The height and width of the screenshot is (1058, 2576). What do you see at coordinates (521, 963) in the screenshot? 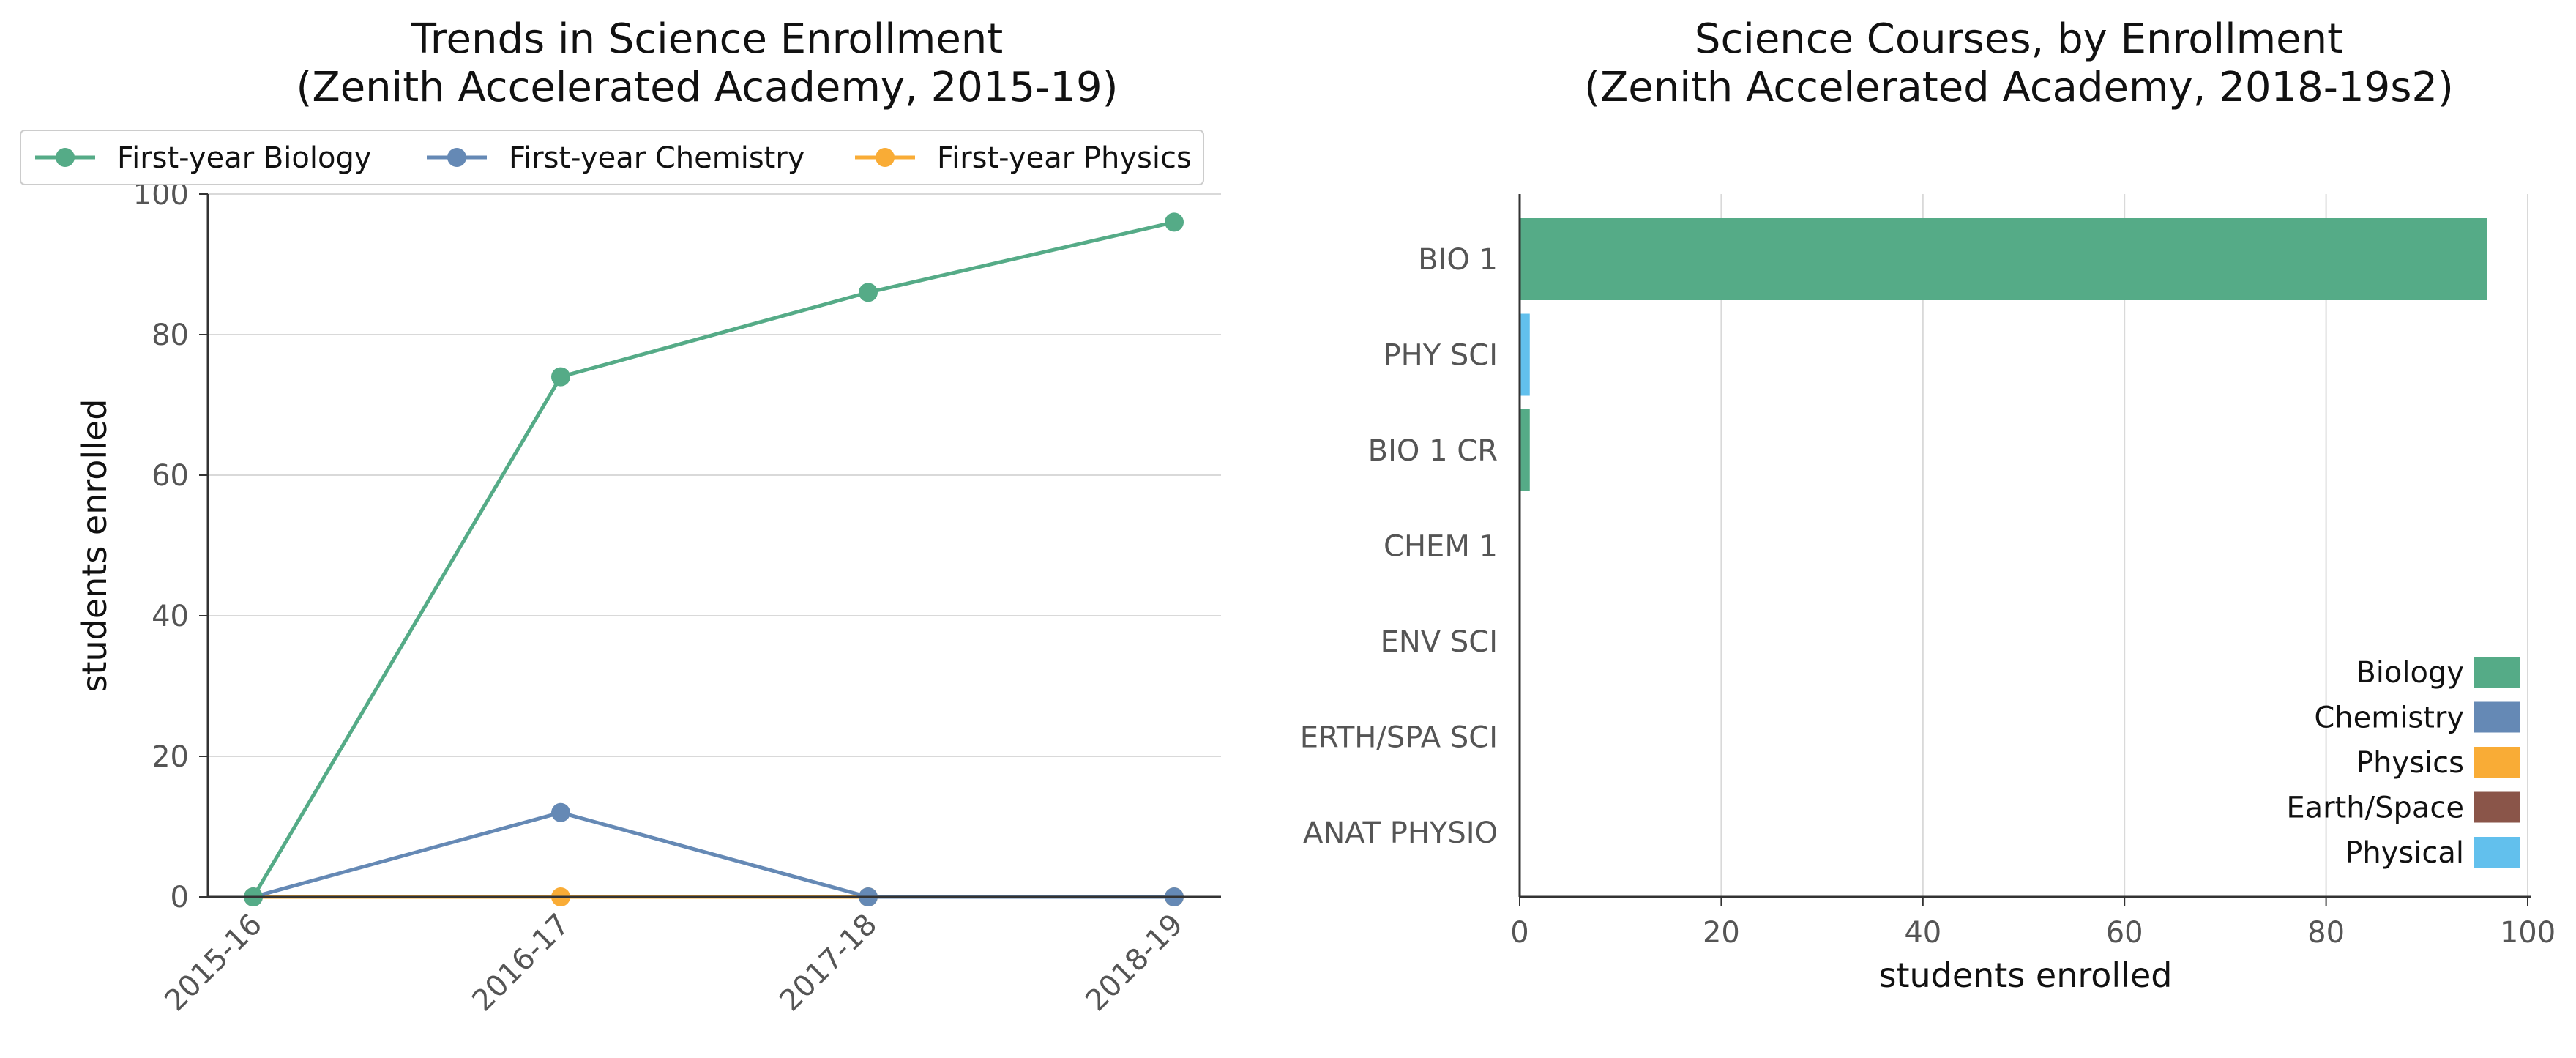
I see `line-chart-x-tick-label: 2016-17` at bounding box center [521, 963].